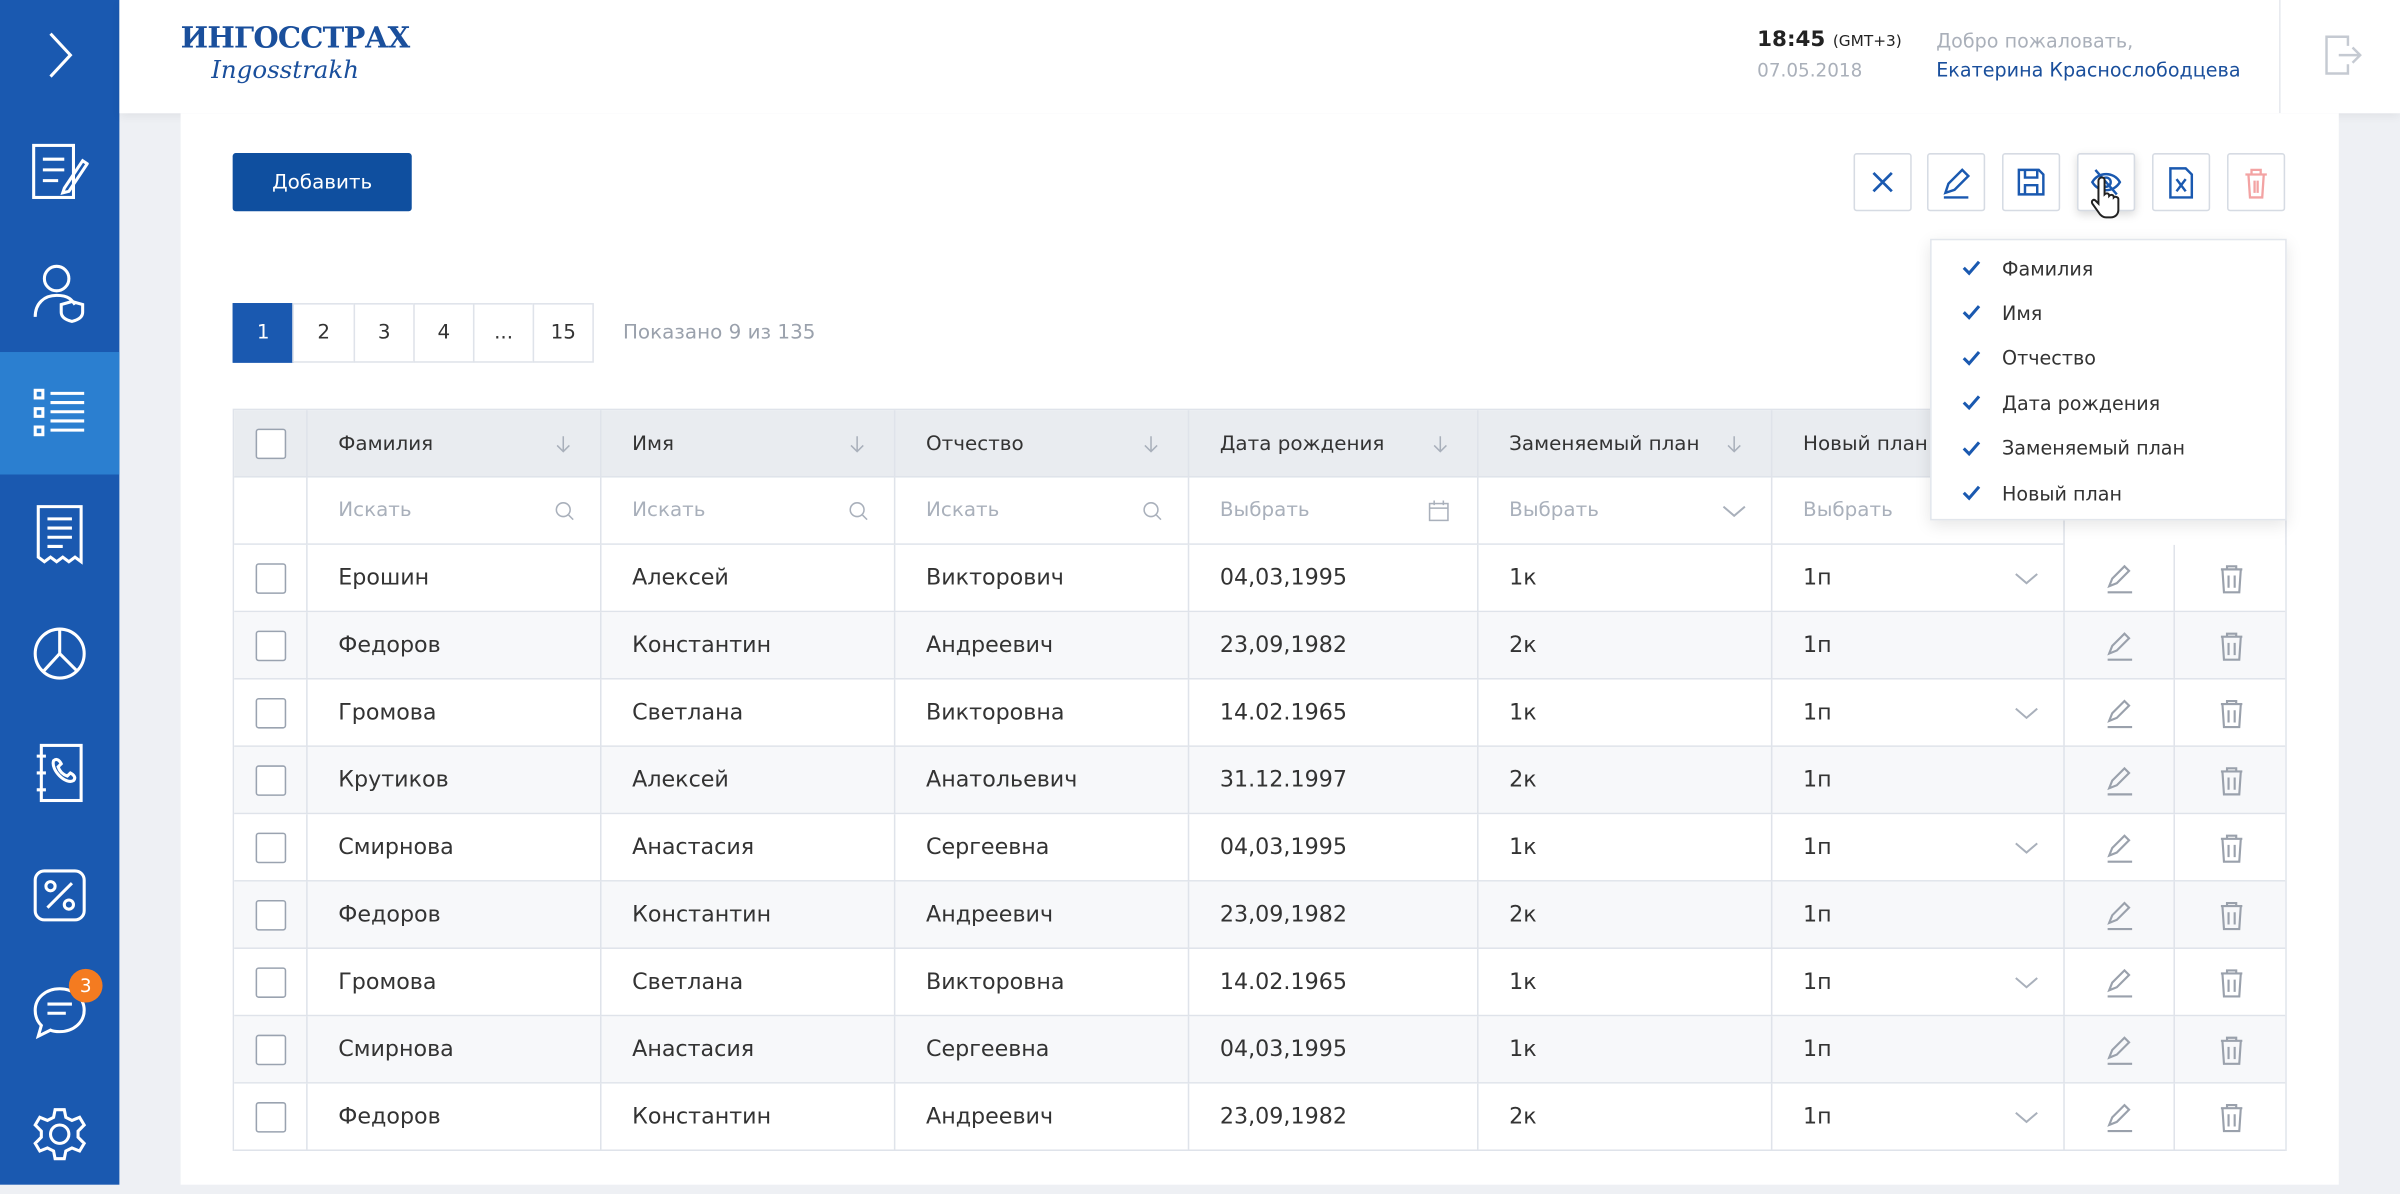 The height and width of the screenshot is (1194, 2400). Describe the element at coordinates (1334, 1050) in the screenshot. I see `table-cell: 04,03,1995` at that location.